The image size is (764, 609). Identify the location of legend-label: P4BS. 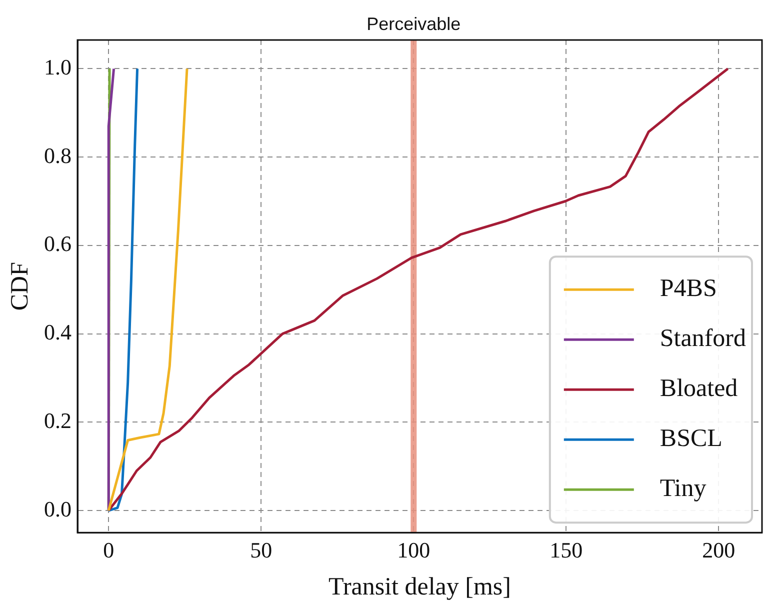
(688, 288).